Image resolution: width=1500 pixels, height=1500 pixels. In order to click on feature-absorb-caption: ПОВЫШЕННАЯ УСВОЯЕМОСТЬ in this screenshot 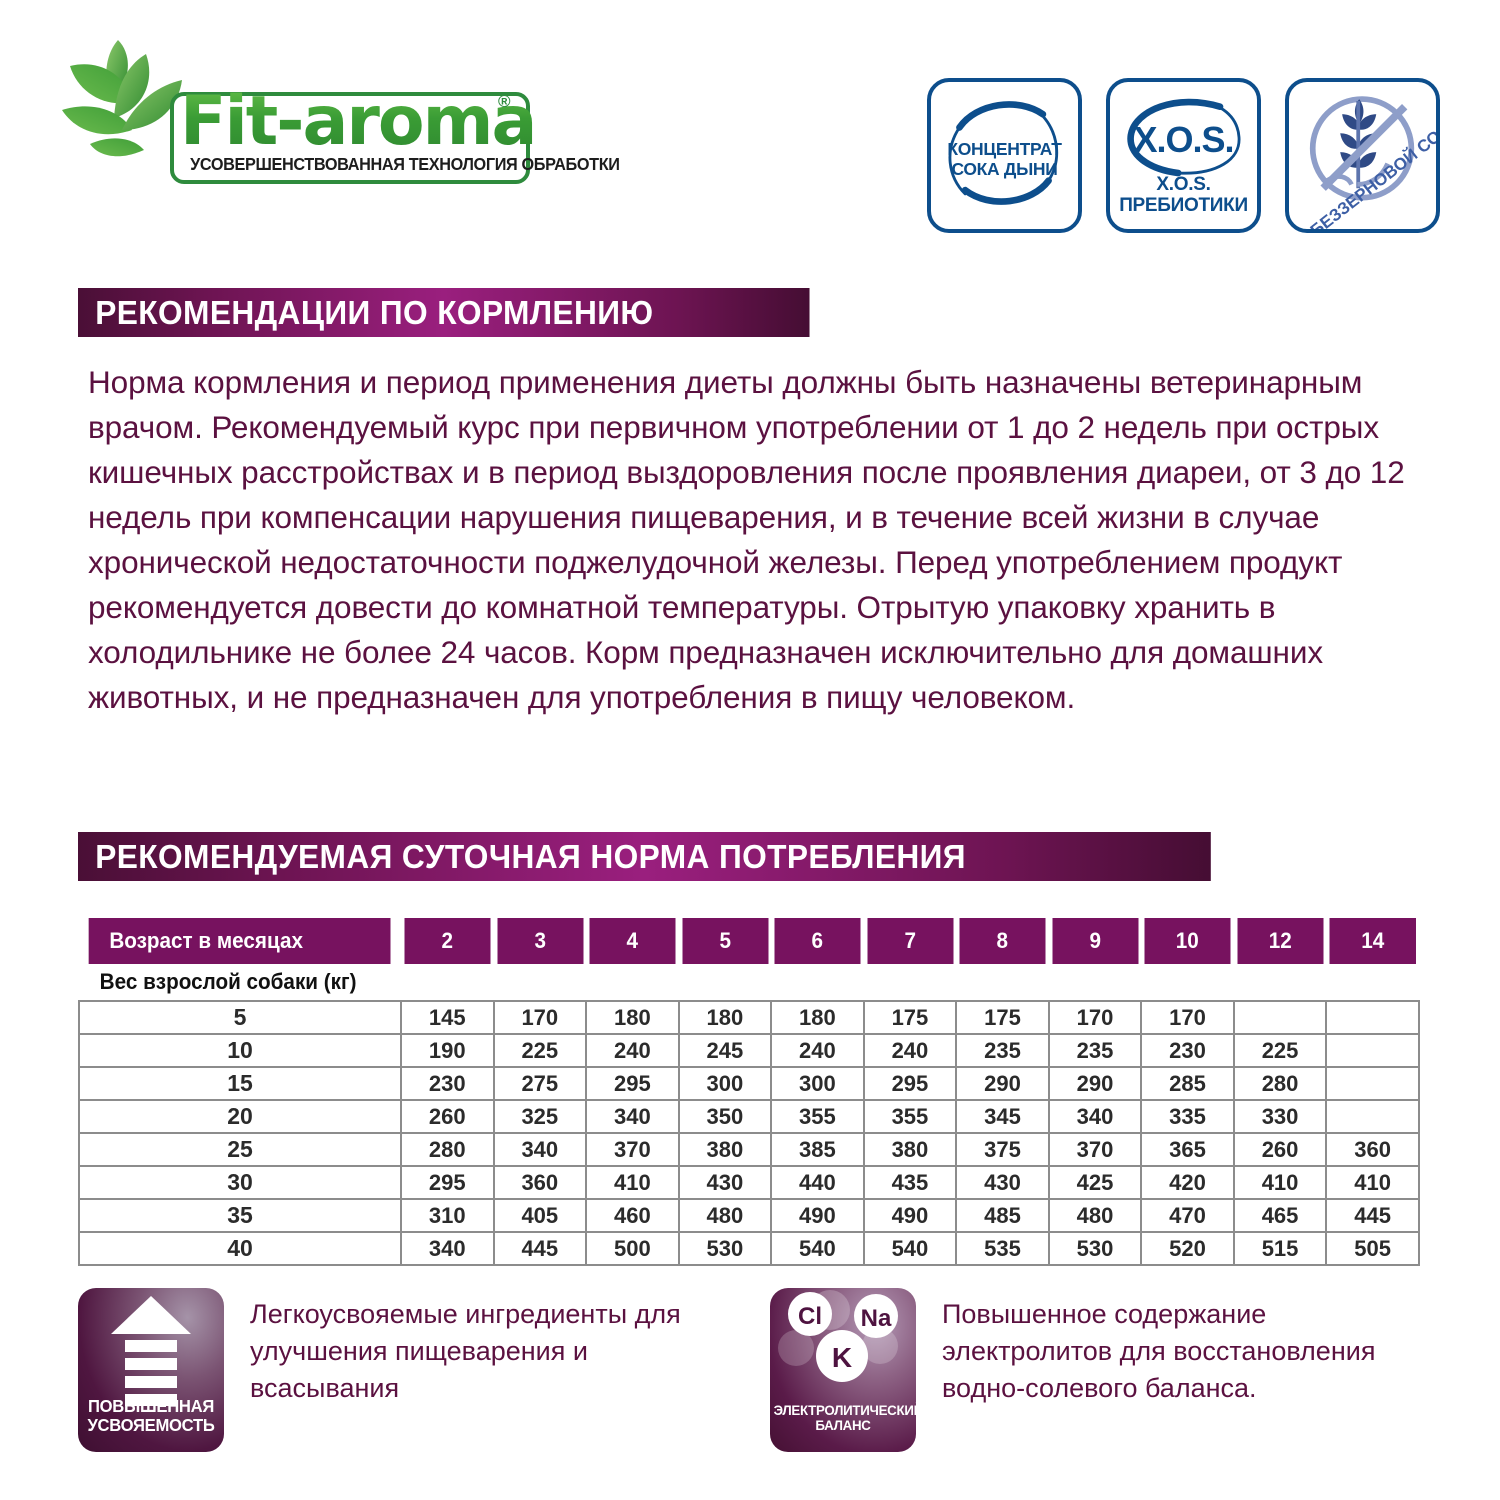, I will do `click(151, 1415)`.